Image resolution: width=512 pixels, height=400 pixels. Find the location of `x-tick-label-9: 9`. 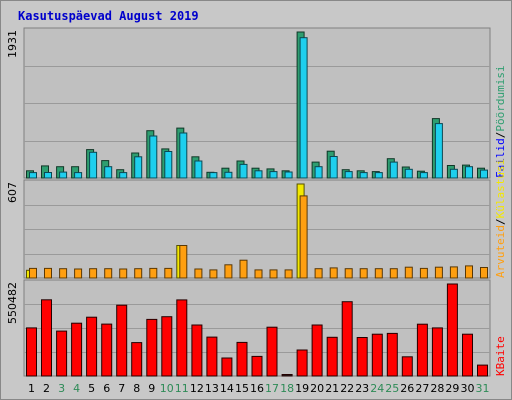

x-tick-label-9: 9 is located at coordinates (151, 388).